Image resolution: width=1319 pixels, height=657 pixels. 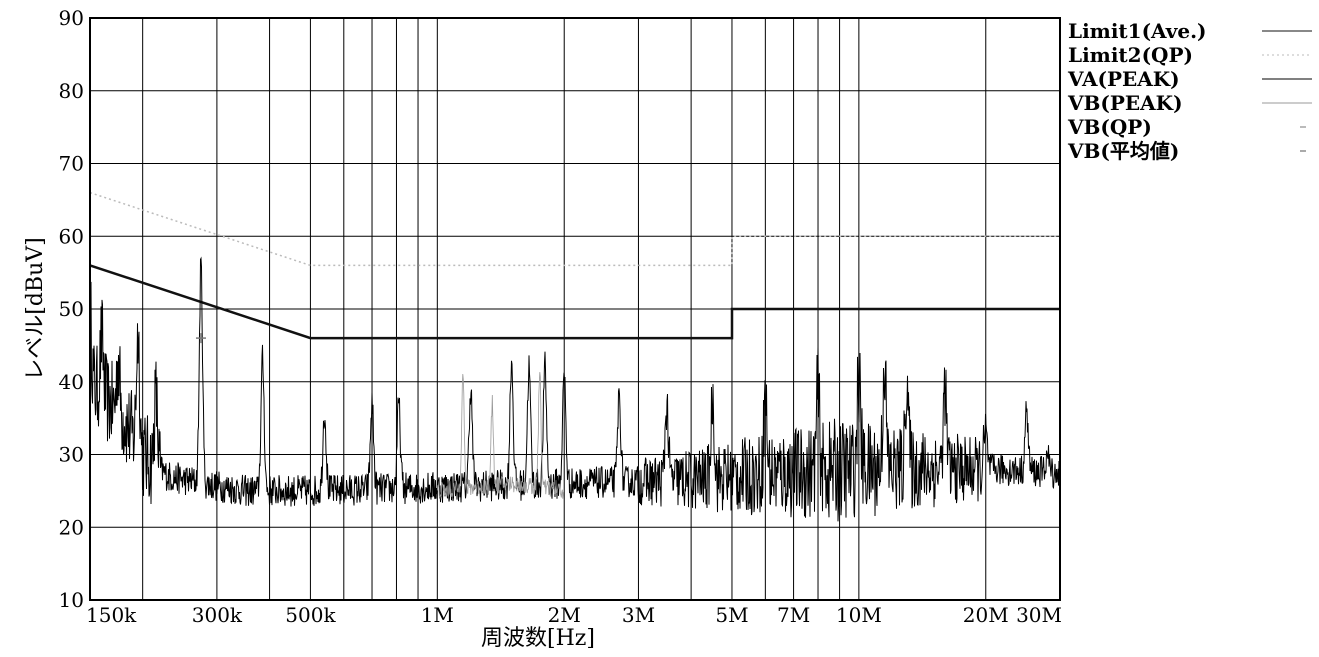 I want to click on x-tick-label: 10M, so click(x=859, y=615).